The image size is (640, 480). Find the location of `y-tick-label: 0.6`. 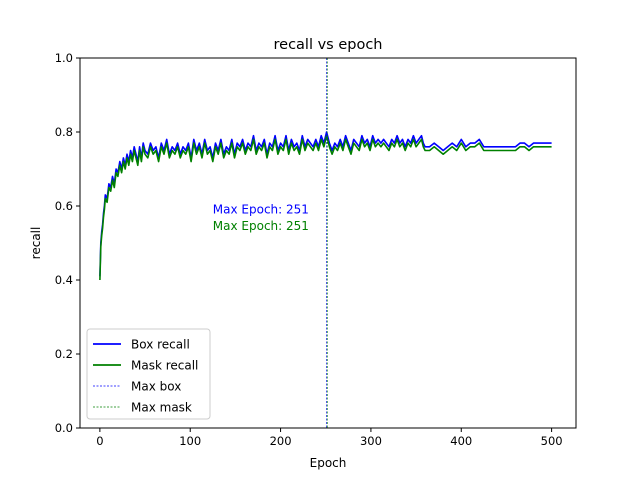

y-tick-label: 0.6 is located at coordinates (64, 206).